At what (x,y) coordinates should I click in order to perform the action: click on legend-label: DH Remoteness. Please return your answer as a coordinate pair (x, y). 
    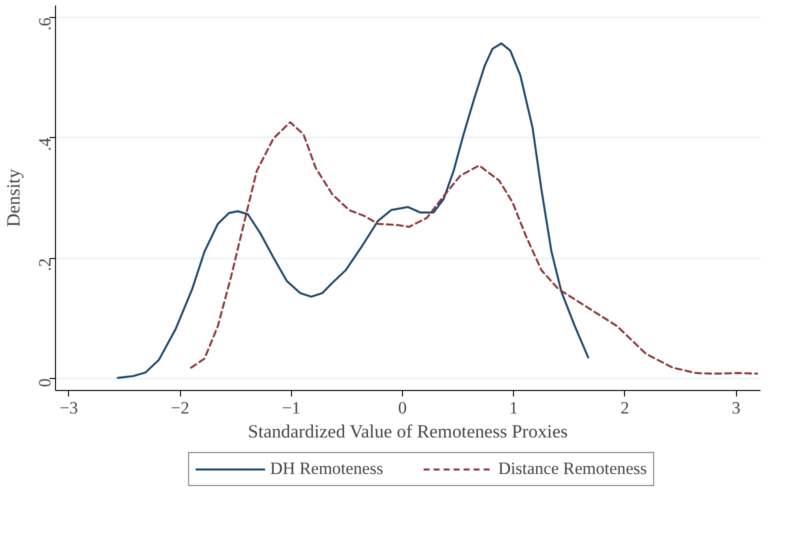
    Looking at the image, I should click on (327, 469).